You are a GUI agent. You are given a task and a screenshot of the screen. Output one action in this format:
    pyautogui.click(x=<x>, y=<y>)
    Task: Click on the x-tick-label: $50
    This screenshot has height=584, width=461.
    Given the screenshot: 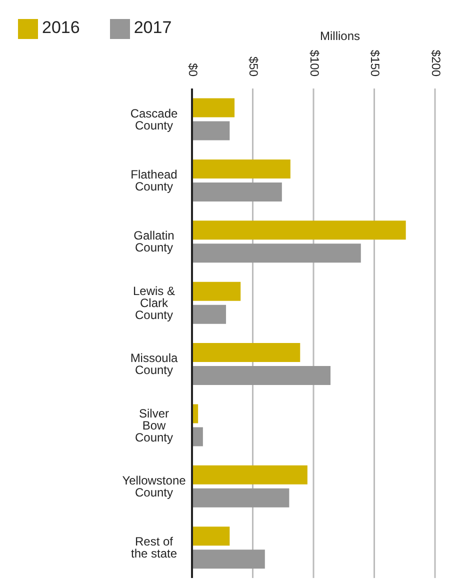 What is the action you would take?
    pyautogui.click(x=253, y=66)
    